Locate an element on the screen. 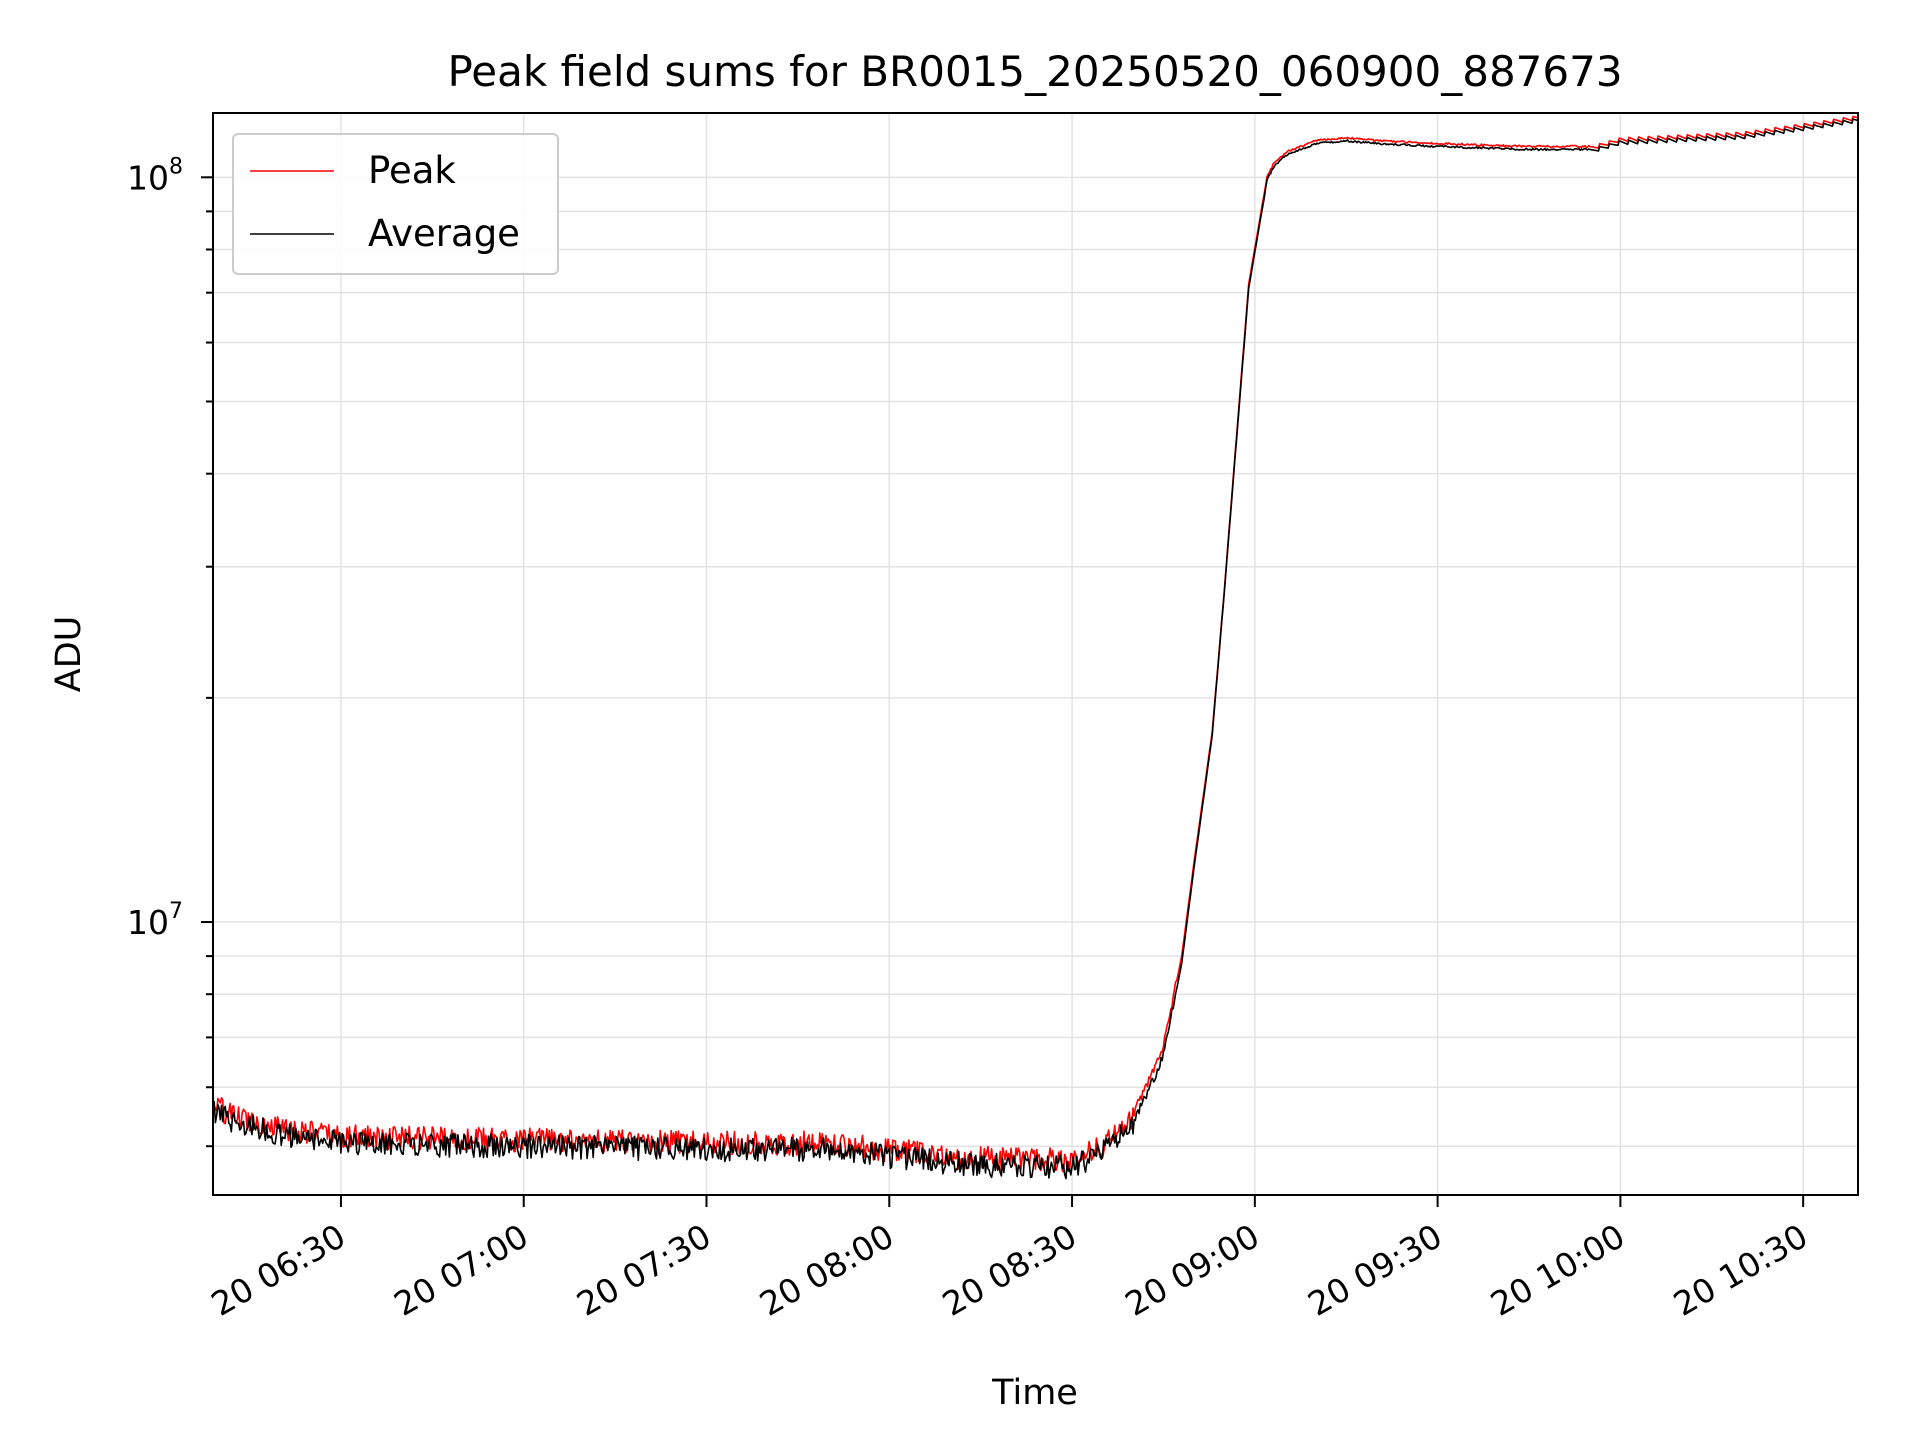 Image resolution: width=1920 pixels, height=1440 pixels. y-axis-label: ADU is located at coordinates (69, 654).